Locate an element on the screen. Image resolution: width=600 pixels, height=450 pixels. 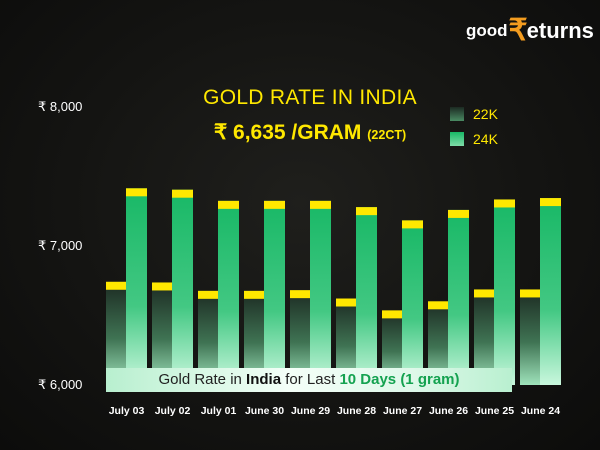
goodreturns-logo: good ₹ eturns is located at coordinates (530, 31).